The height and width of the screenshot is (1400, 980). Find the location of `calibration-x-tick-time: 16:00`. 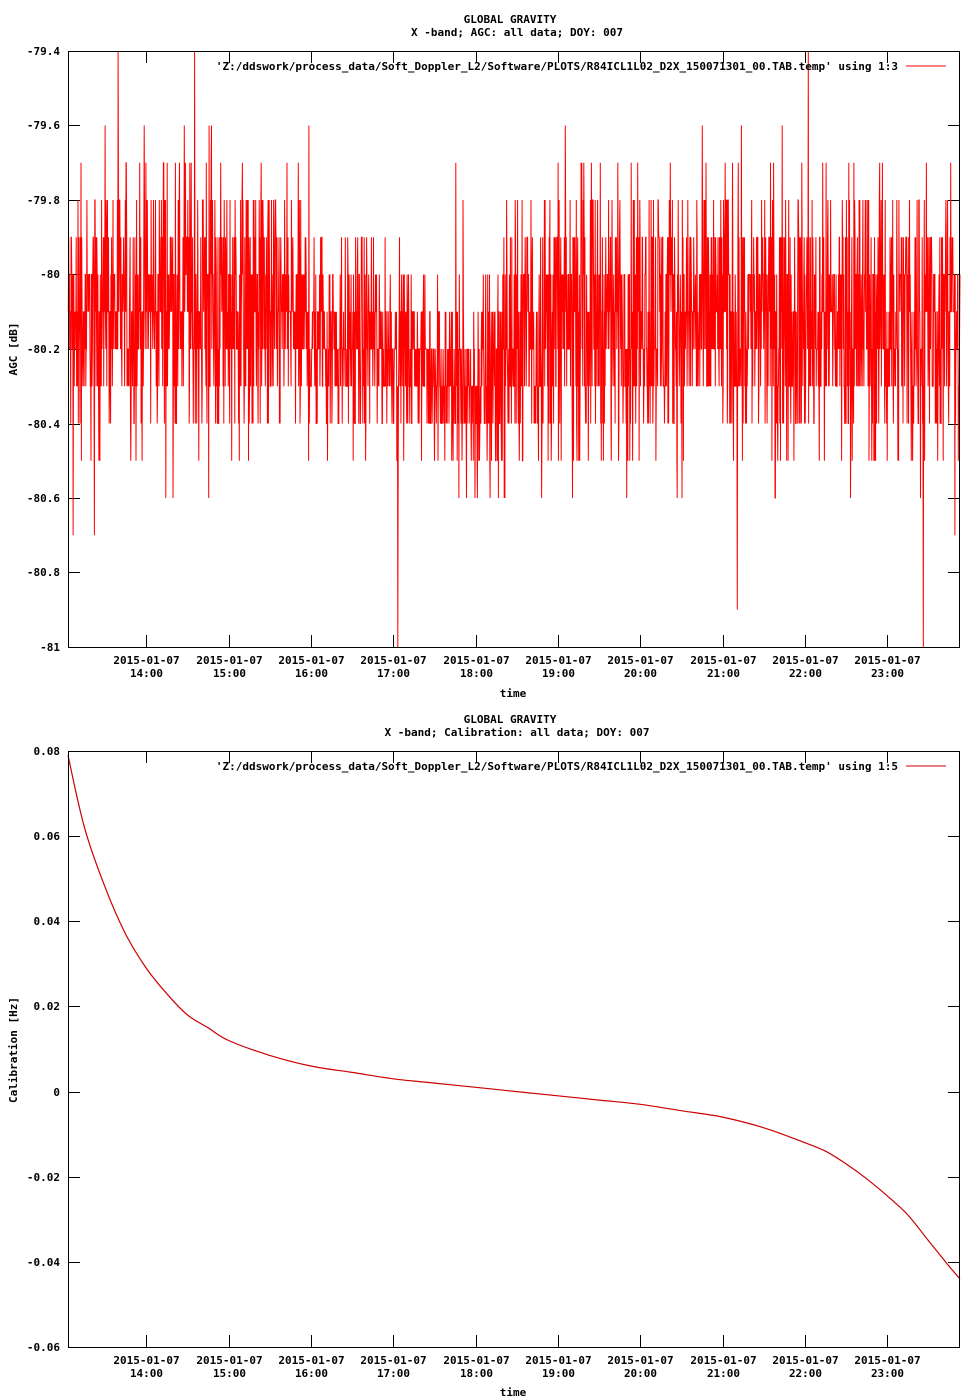

calibration-x-tick-time: 16:00 is located at coordinates (311, 1373).